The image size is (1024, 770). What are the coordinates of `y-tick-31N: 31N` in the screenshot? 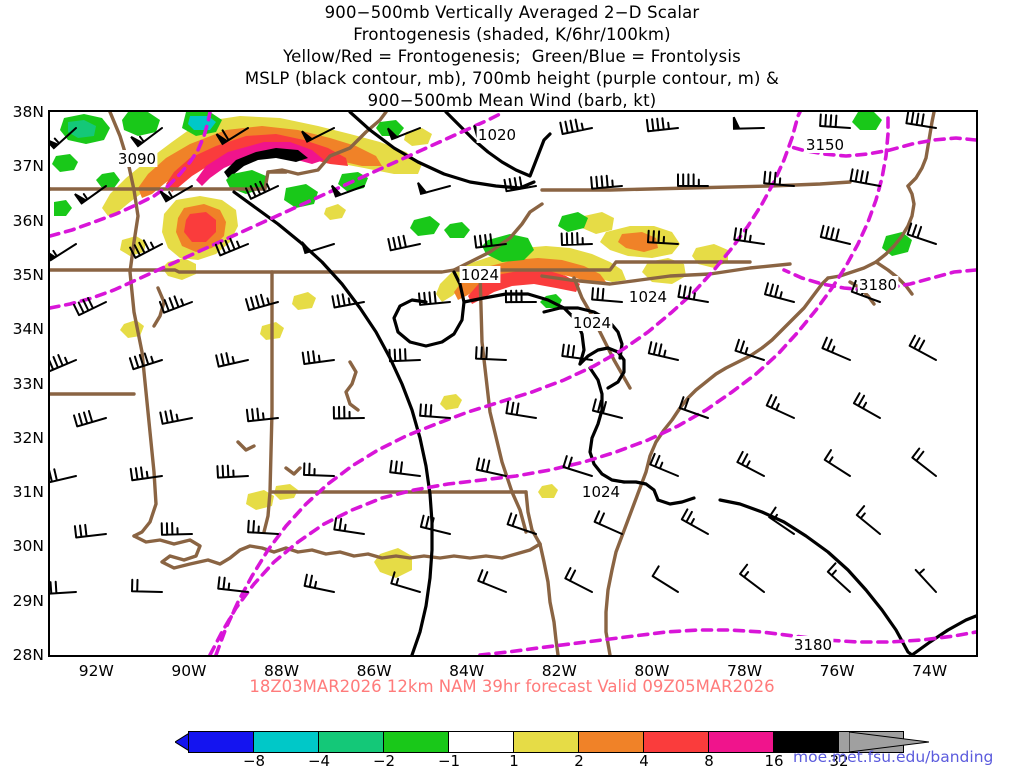 It's located at (28, 492).